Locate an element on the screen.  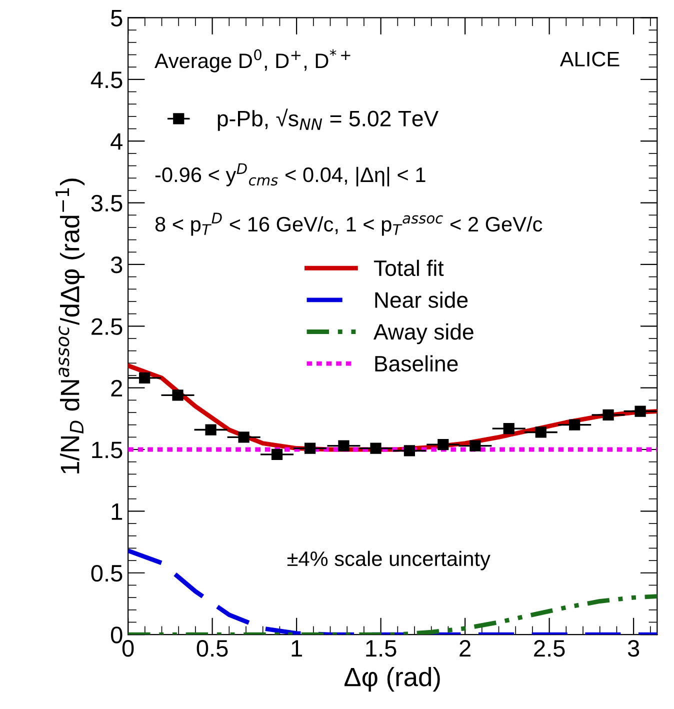
legend-label: Total fit is located at coordinates (409, 268).